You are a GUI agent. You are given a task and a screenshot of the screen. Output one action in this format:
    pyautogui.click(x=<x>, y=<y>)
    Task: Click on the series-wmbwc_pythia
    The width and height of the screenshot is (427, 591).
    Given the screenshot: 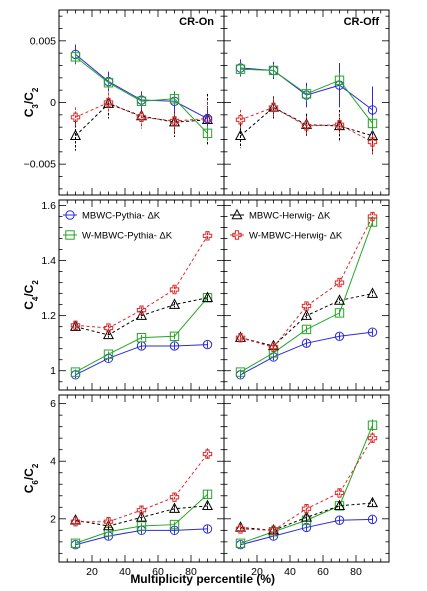 What is the action you would take?
    pyautogui.click(x=306, y=97)
    